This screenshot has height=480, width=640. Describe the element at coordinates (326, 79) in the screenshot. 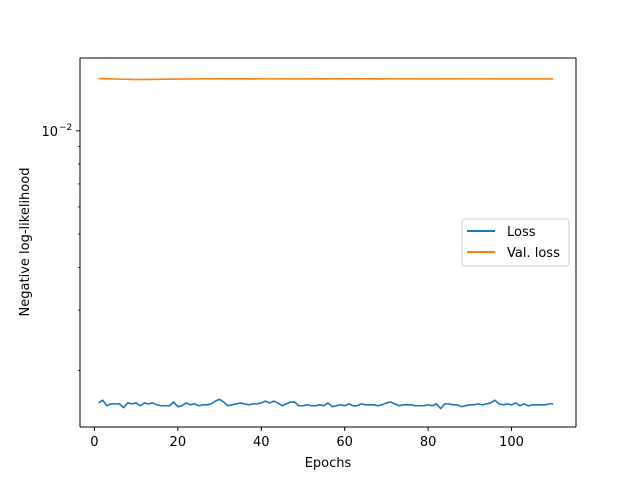

I see `series-line-val-loss` at that location.